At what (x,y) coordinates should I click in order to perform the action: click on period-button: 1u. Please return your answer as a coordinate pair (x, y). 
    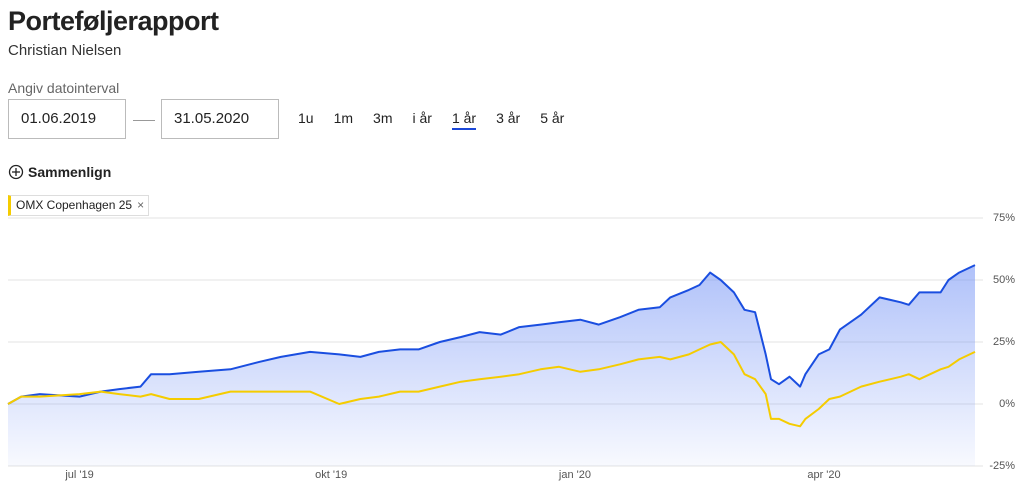
    Looking at the image, I should click on (306, 118).